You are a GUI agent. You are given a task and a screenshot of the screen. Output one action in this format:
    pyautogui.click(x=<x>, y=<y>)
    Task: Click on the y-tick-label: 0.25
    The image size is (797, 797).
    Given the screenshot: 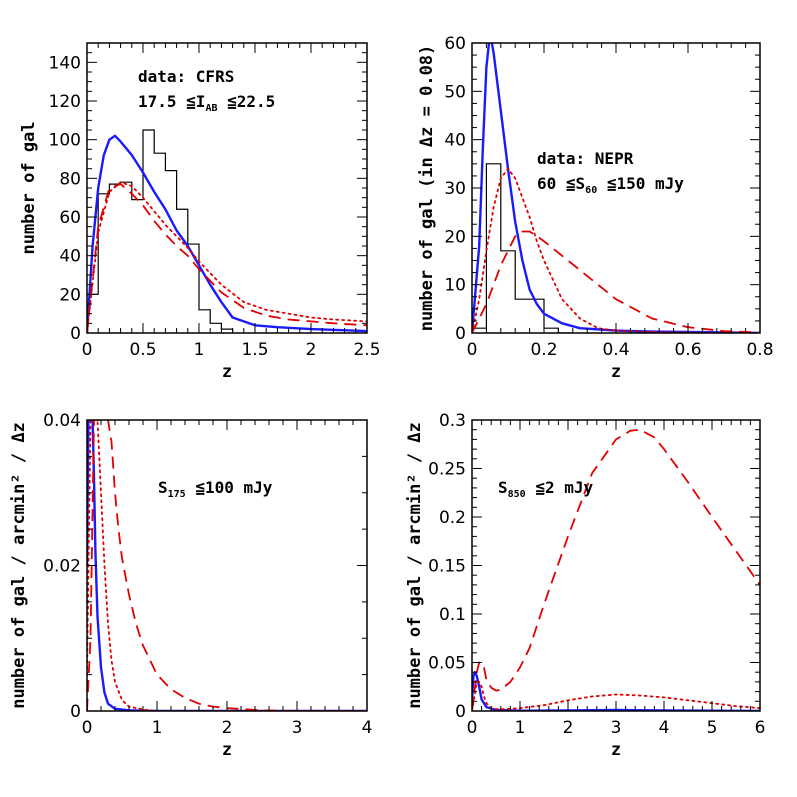 What is the action you would take?
    pyautogui.click(x=447, y=470)
    